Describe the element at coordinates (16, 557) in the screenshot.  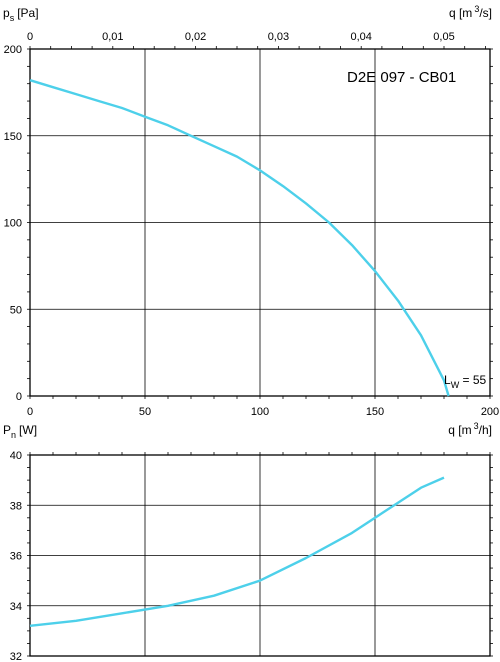
I see `power-ytick-label: 36` at that location.